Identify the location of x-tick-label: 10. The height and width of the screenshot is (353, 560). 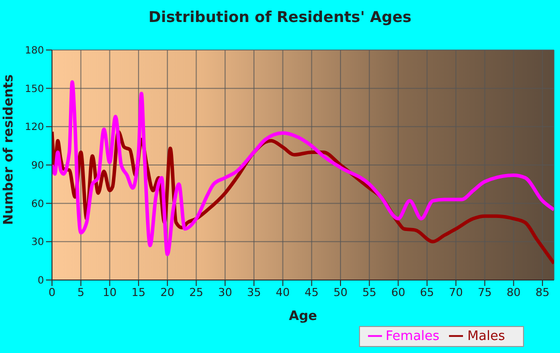
(109, 292).